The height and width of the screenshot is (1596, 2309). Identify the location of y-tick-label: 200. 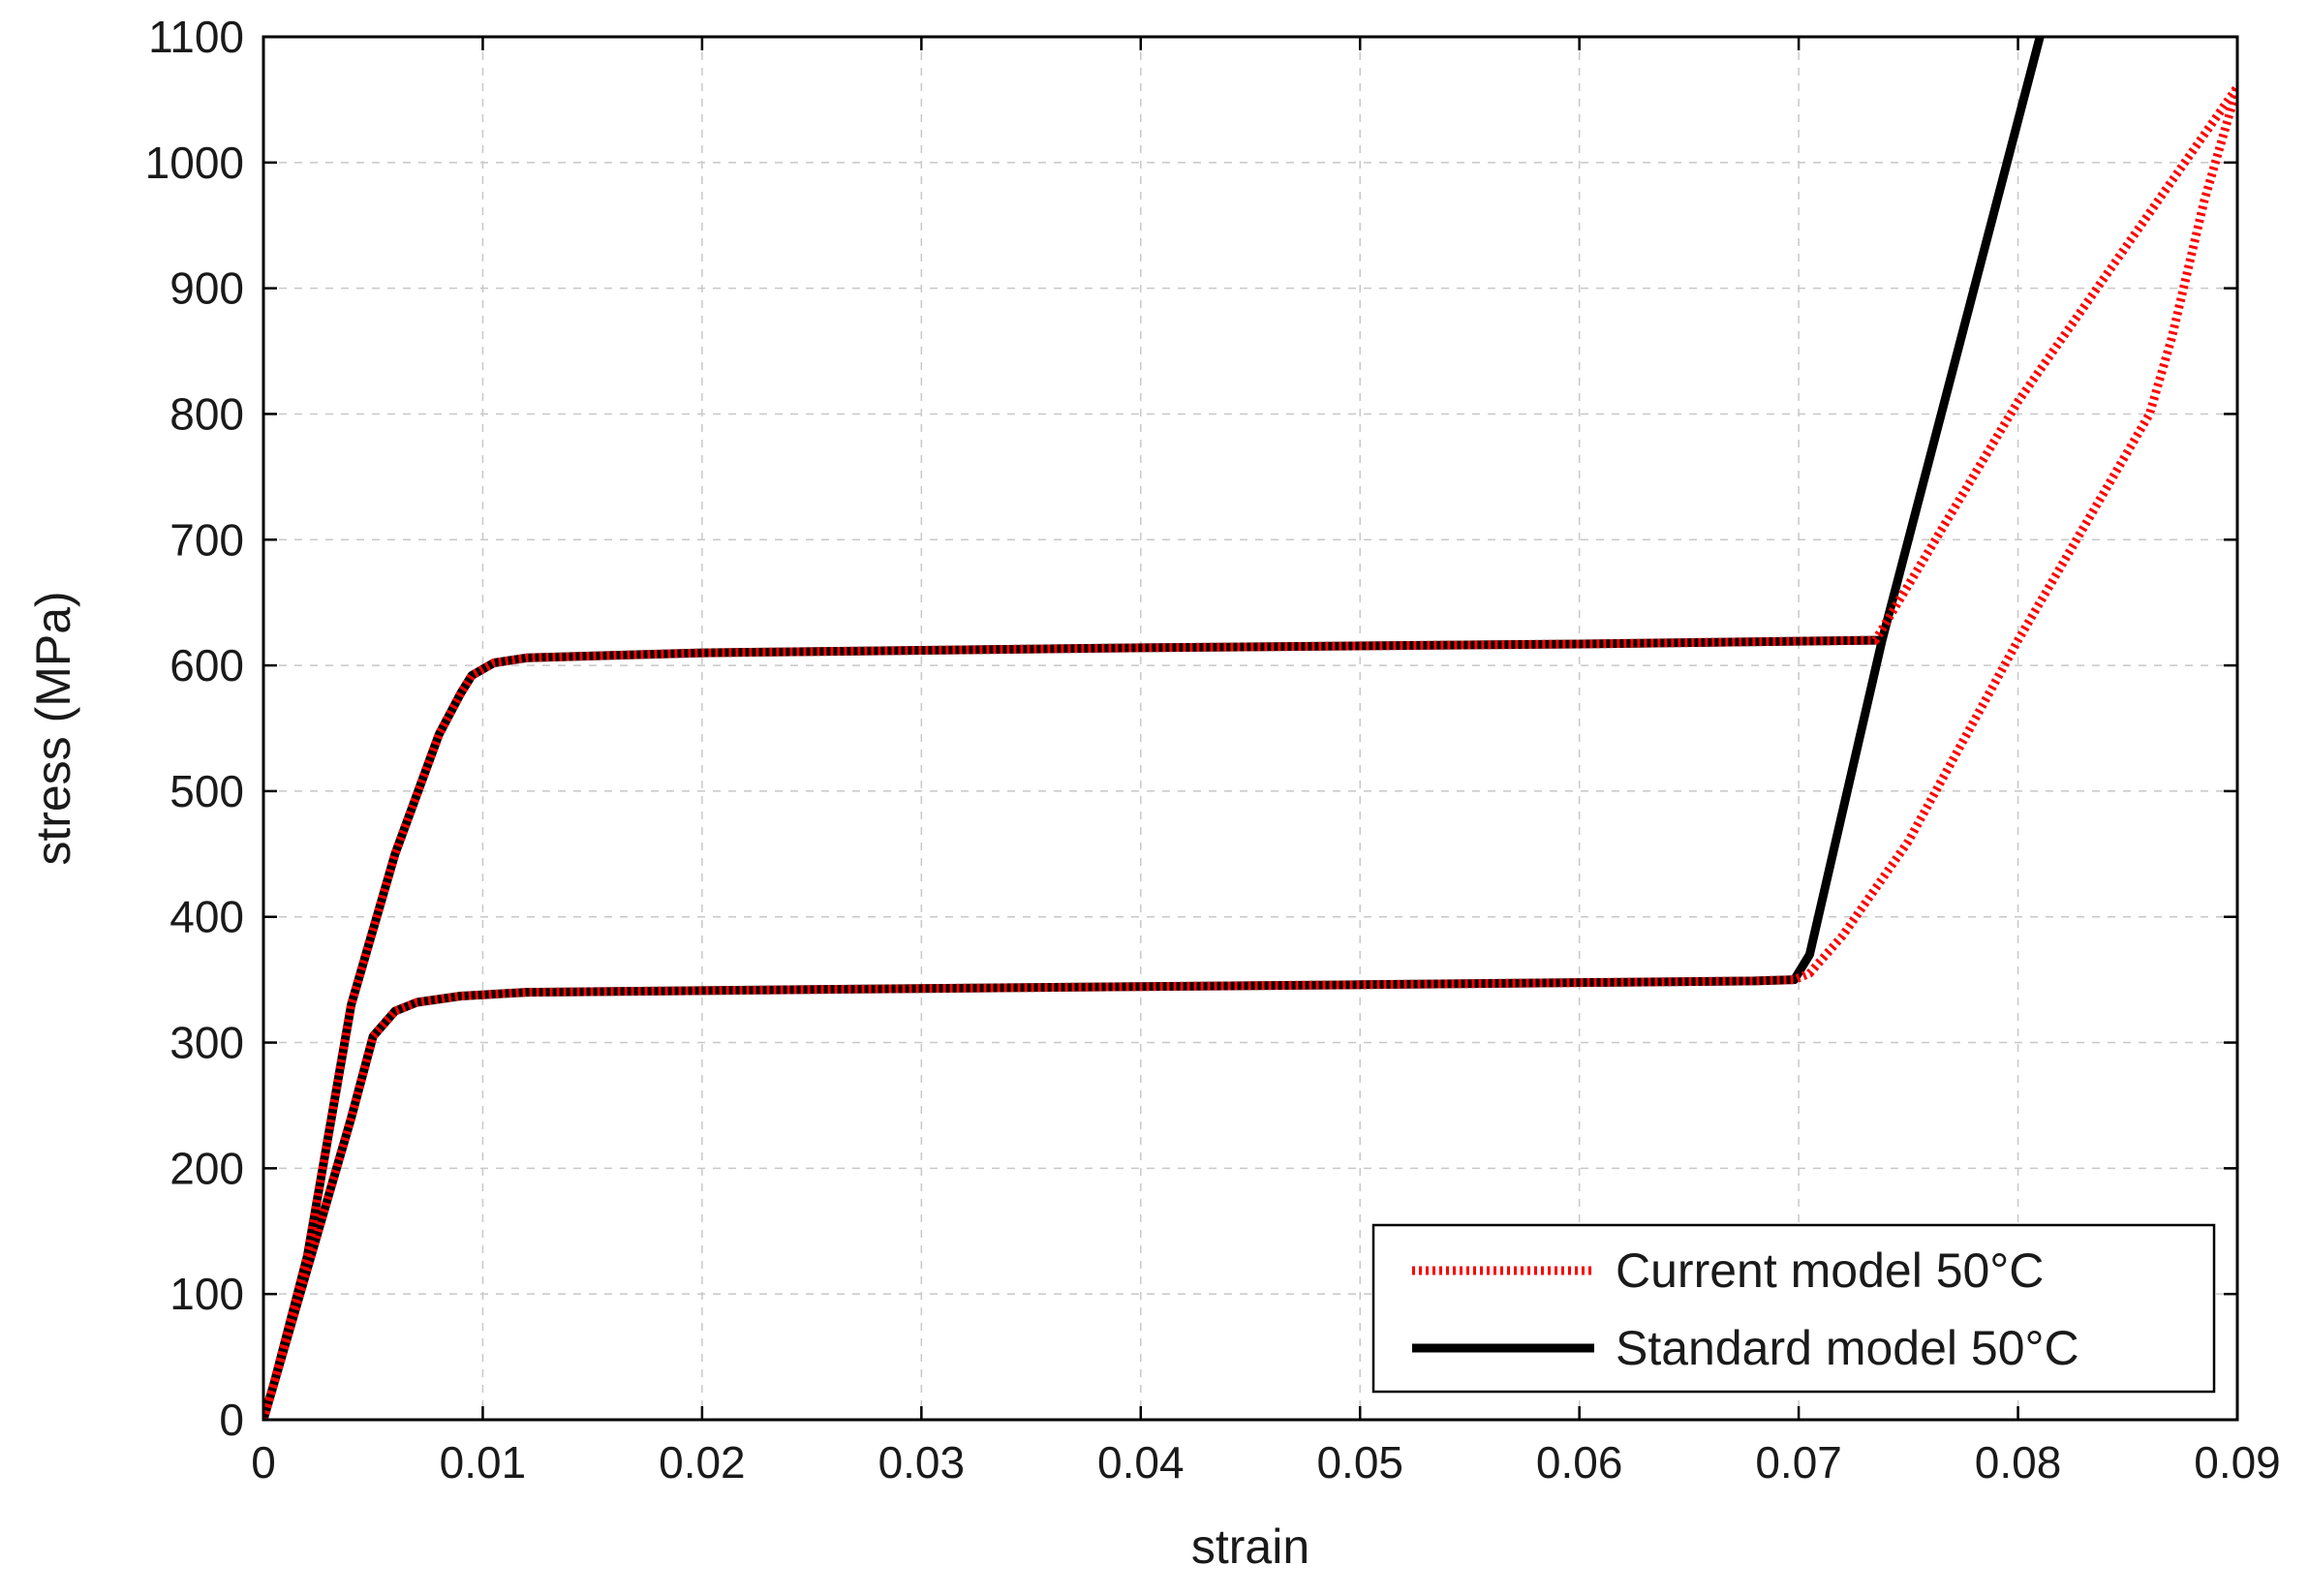
(207, 1168).